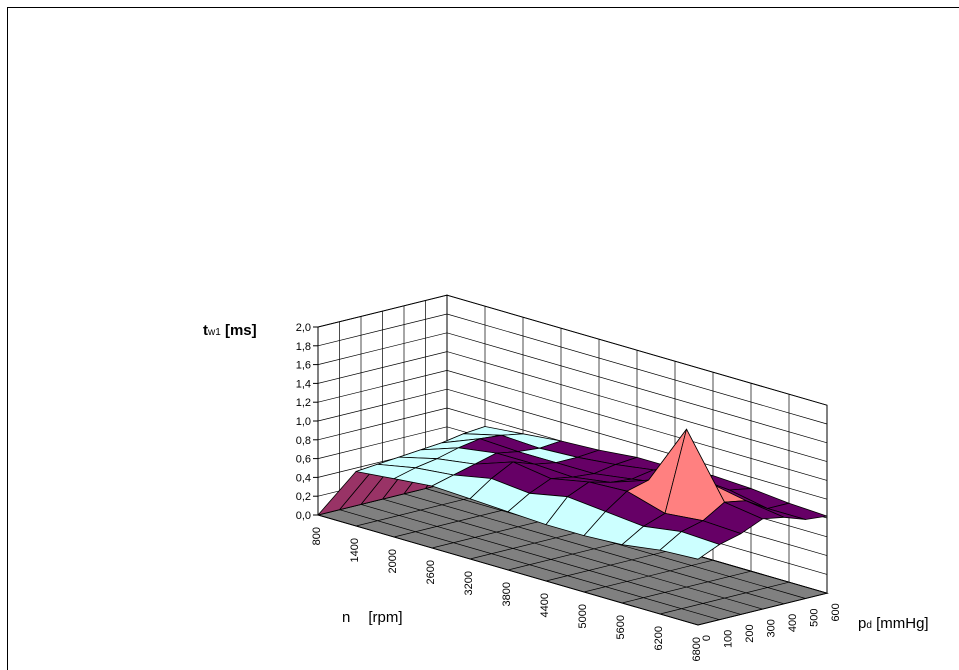  I want to click on x-tick-label: 4400, so click(545, 605).